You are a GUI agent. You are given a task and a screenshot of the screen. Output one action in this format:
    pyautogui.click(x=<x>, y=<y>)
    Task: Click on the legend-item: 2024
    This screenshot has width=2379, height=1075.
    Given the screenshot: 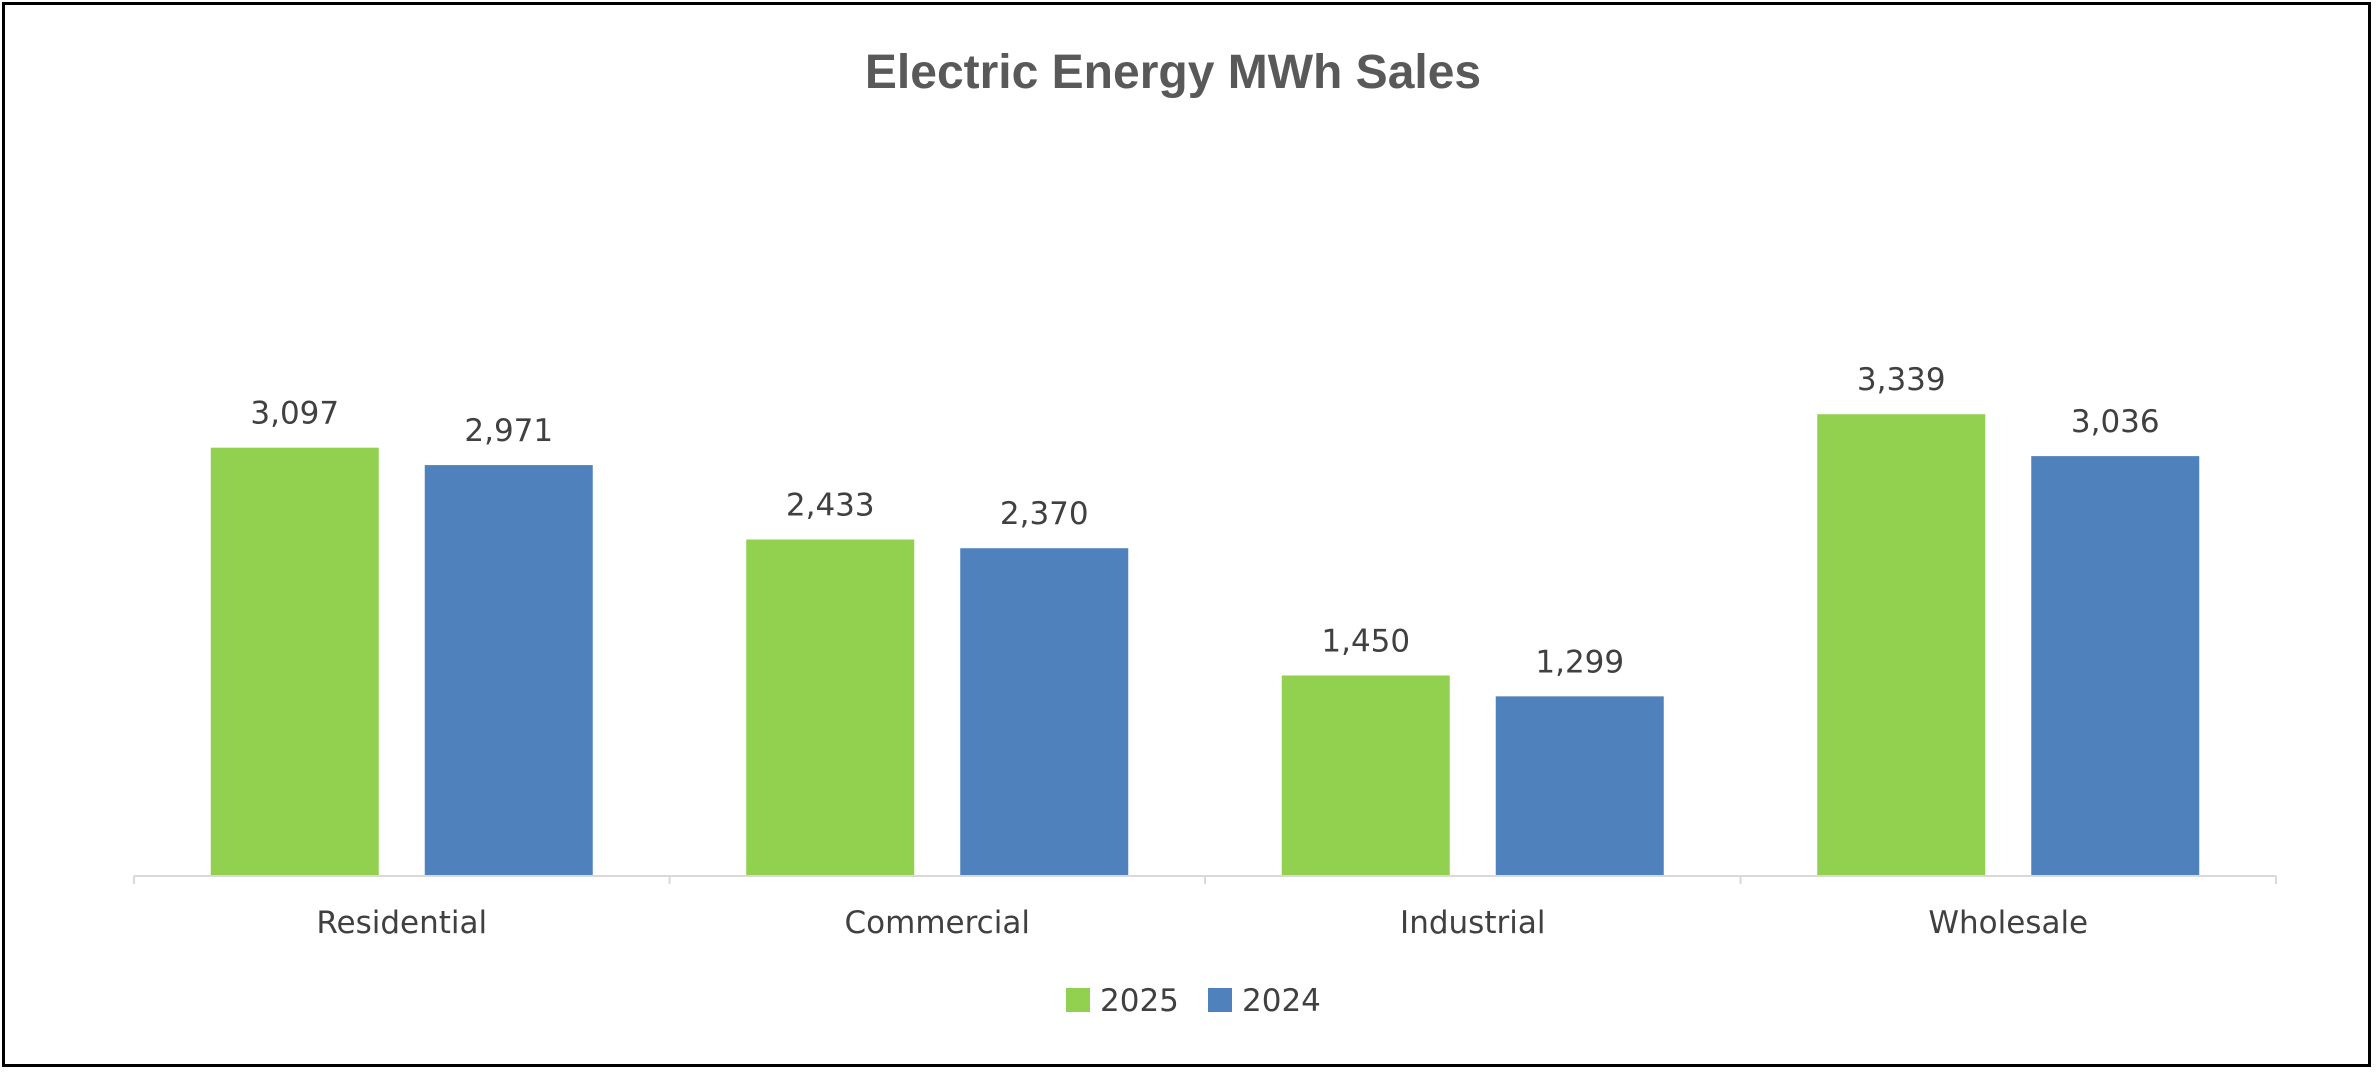 What is the action you would take?
    pyautogui.click(x=1264, y=1001)
    